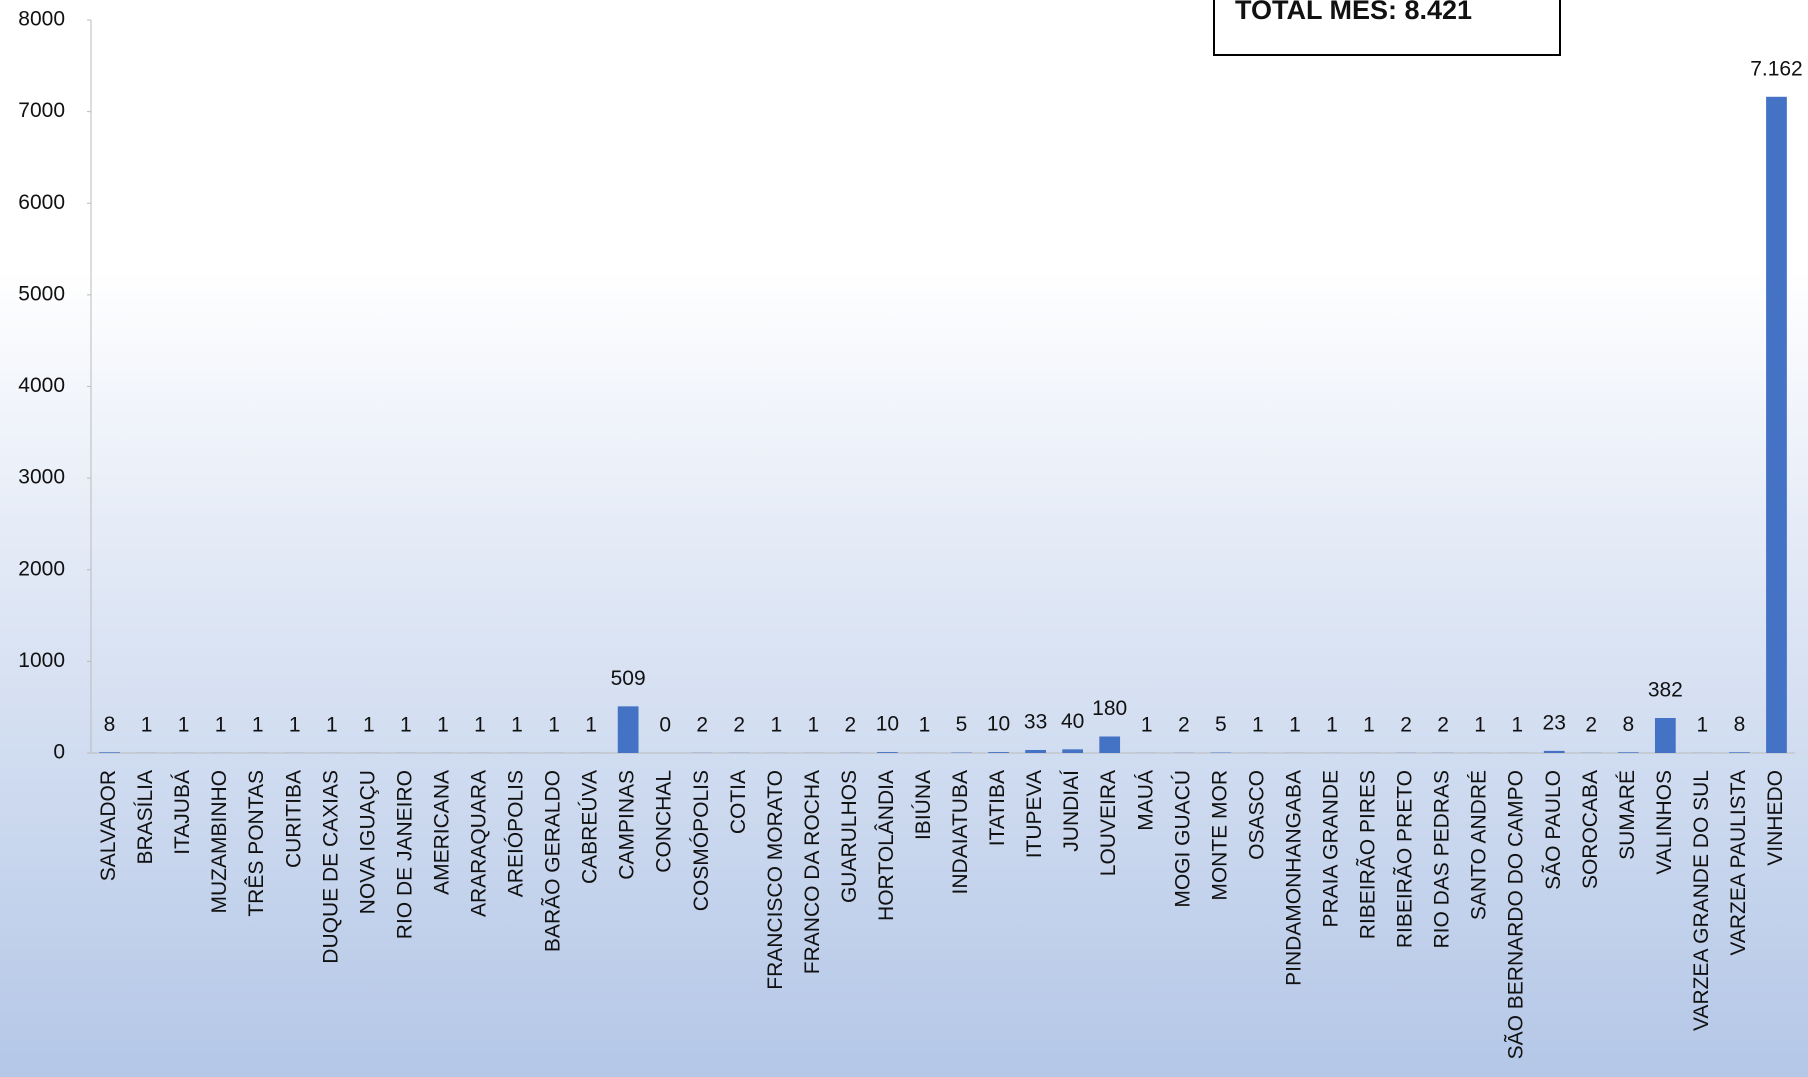 This screenshot has width=1808, height=1077. Describe the element at coordinates (1034, 814) in the screenshot. I see `x-tick-label: ITUPEVA` at that location.